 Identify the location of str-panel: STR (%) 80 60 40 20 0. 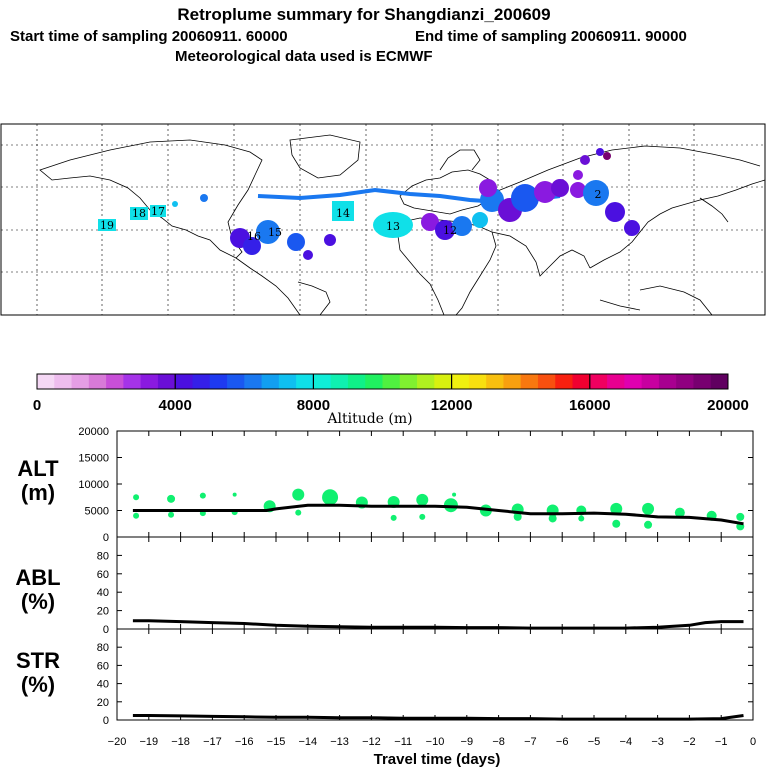
(384, 684).